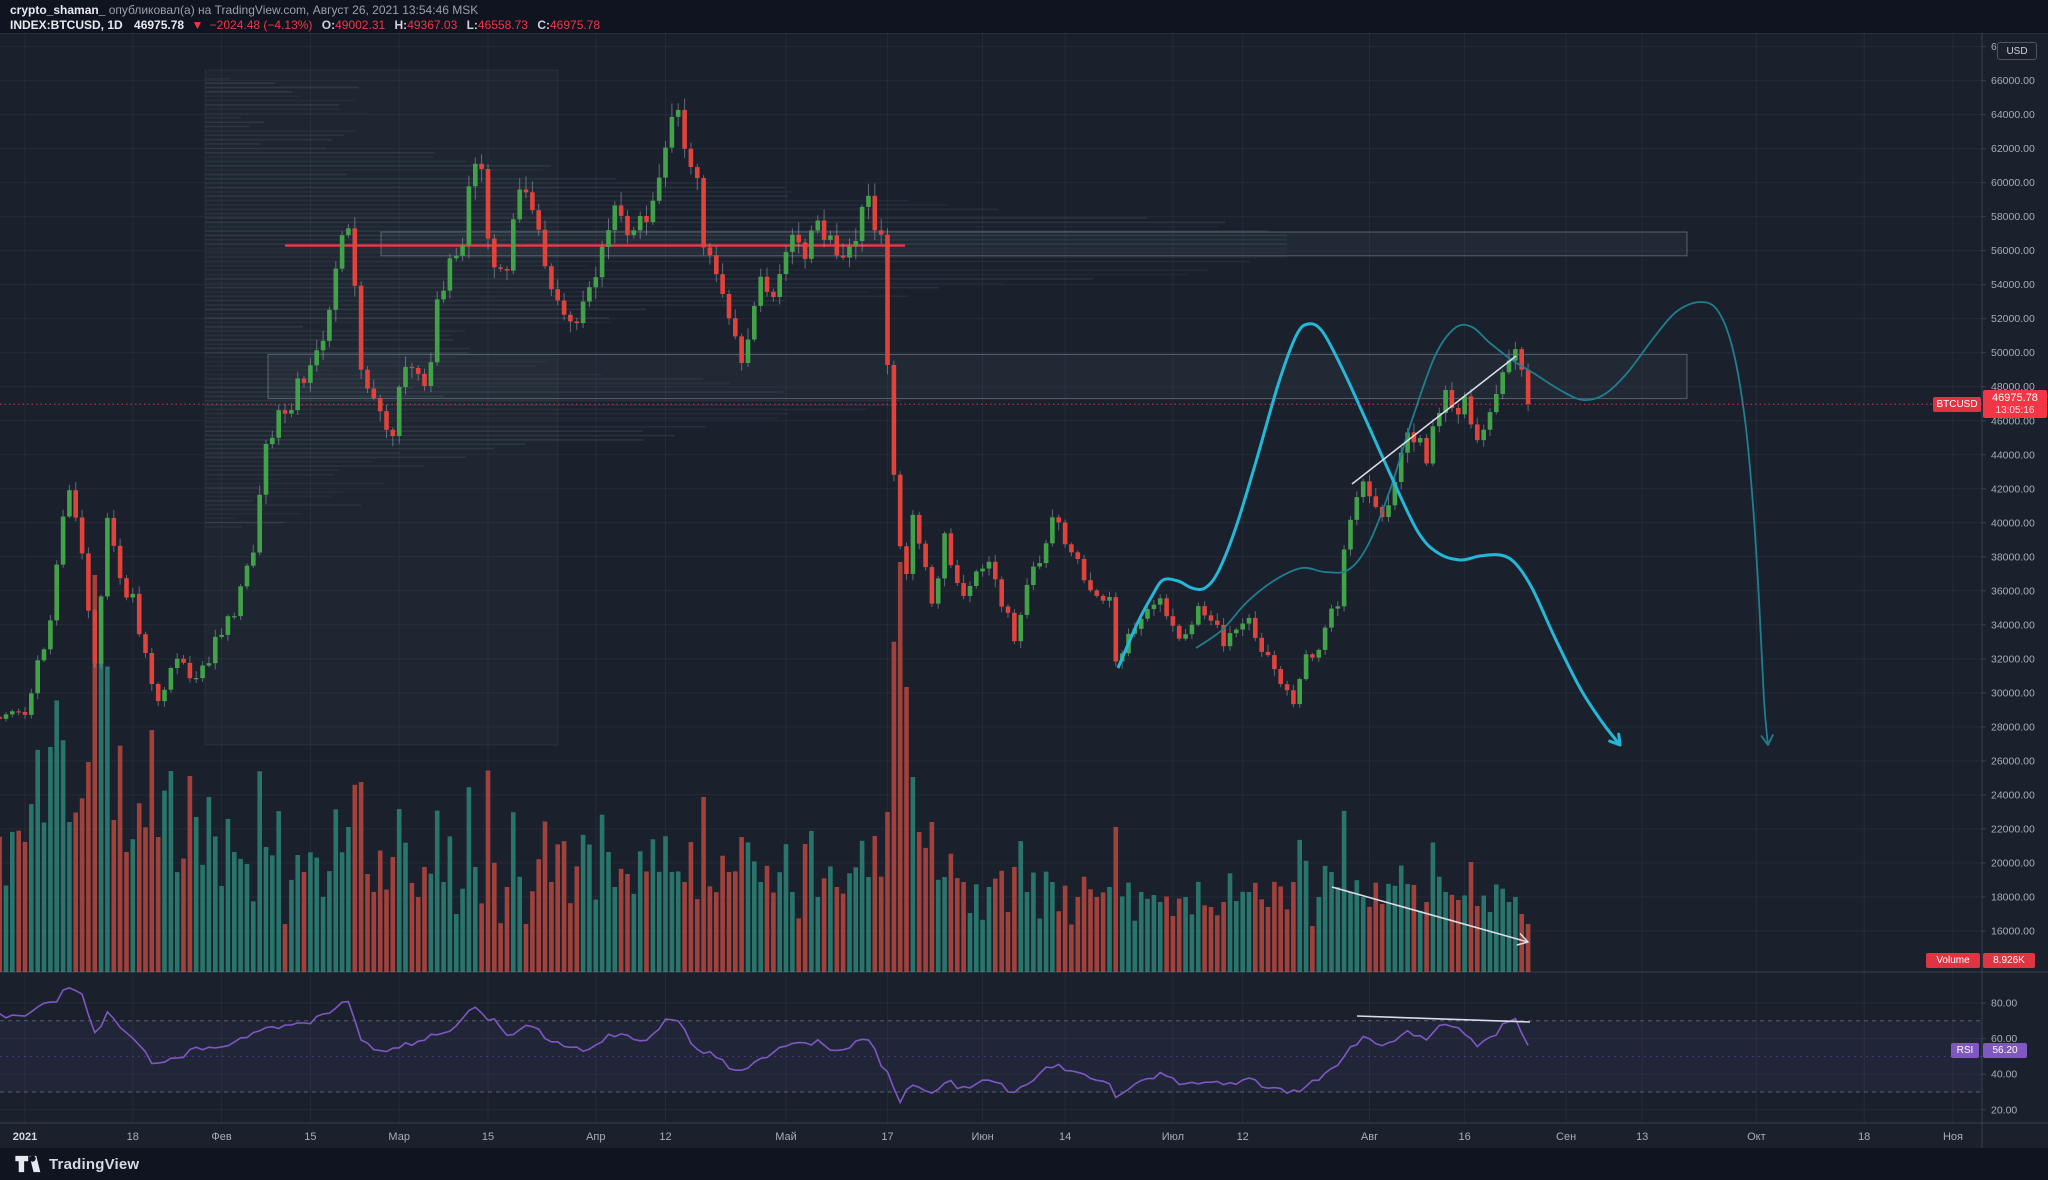 The image size is (2048, 1180). What do you see at coordinates (2013, 659) in the screenshot?
I see `svg-text: 32000.00` at bounding box center [2013, 659].